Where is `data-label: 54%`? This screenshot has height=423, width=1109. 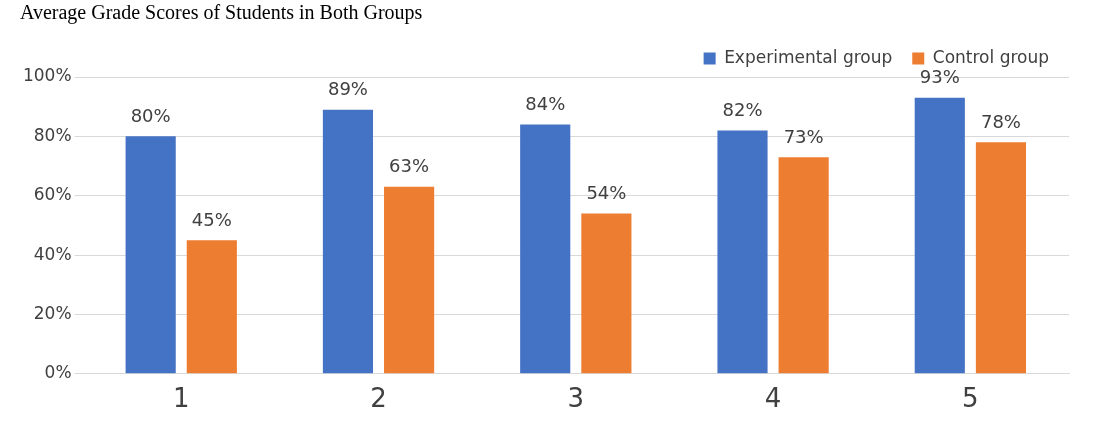
data-label: 54% is located at coordinates (606, 193).